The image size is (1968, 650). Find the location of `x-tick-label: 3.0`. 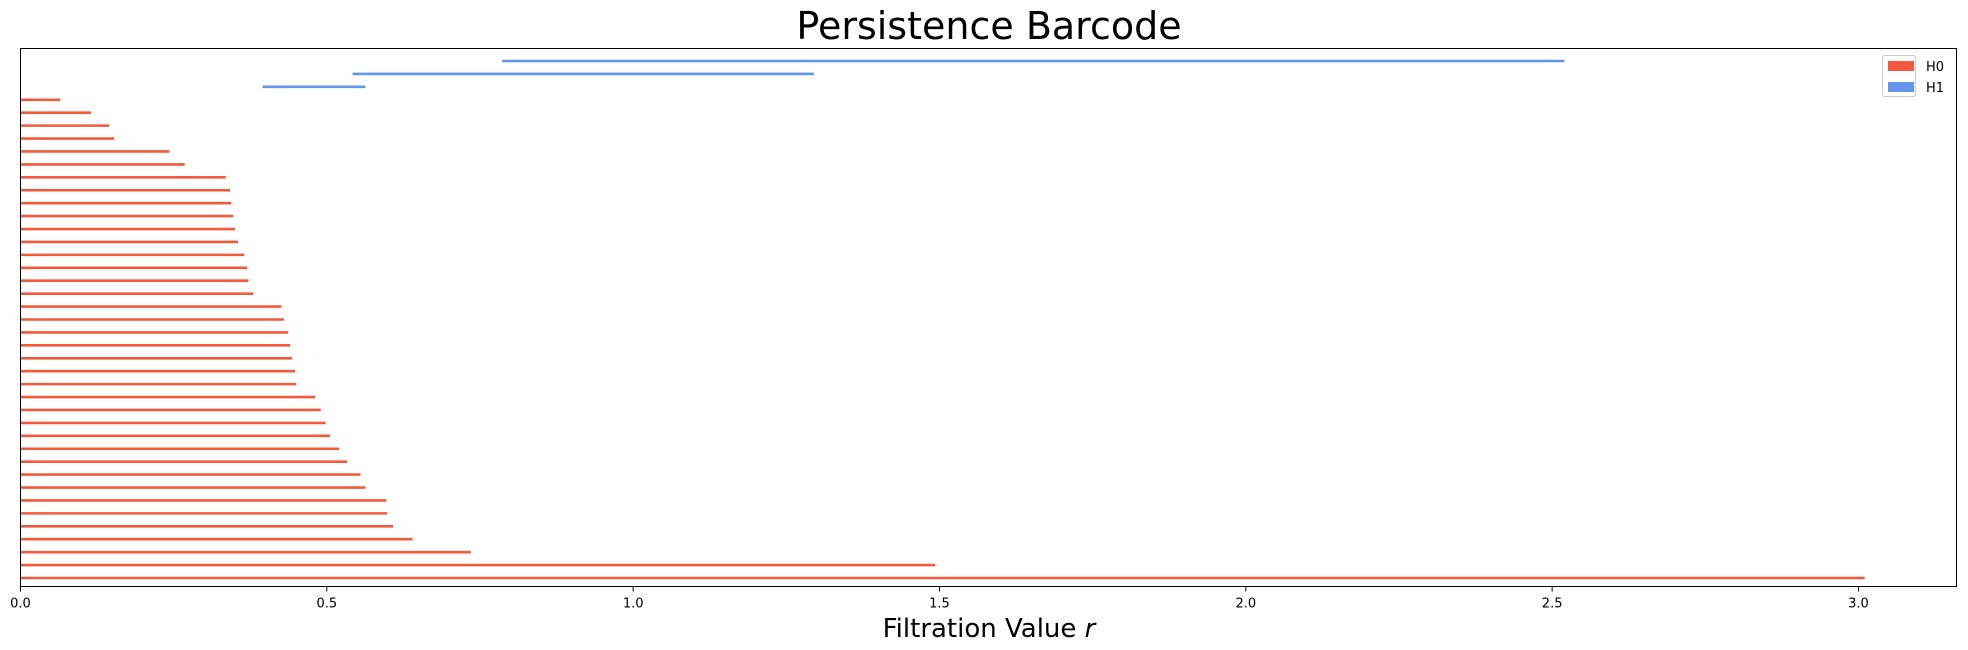

x-tick-label: 3.0 is located at coordinates (1858, 604).